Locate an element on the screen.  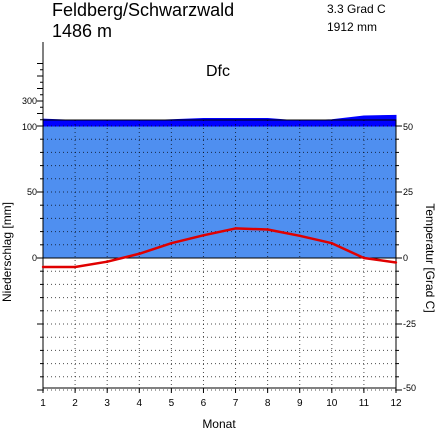
left-tick-label-0: 0 is located at coordinates (34, 258).